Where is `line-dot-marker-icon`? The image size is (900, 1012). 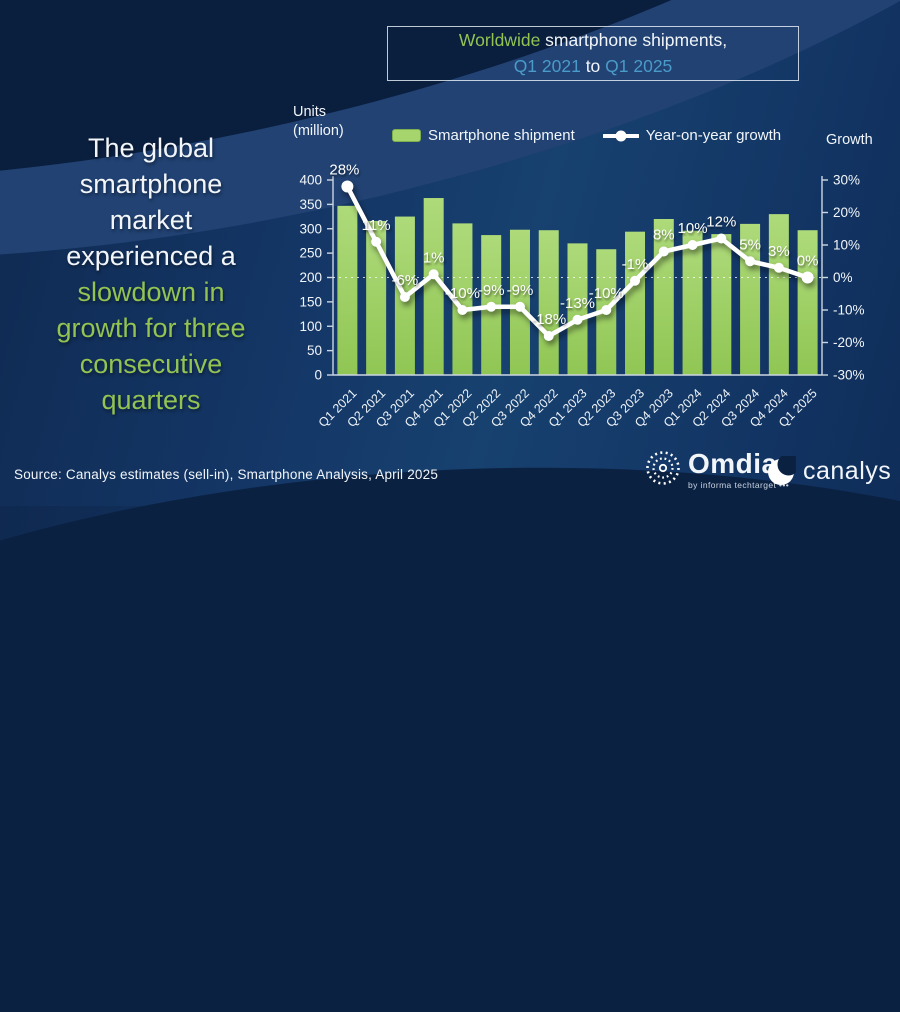 line-dot-marker-icon is located at coordinates (620, 135).